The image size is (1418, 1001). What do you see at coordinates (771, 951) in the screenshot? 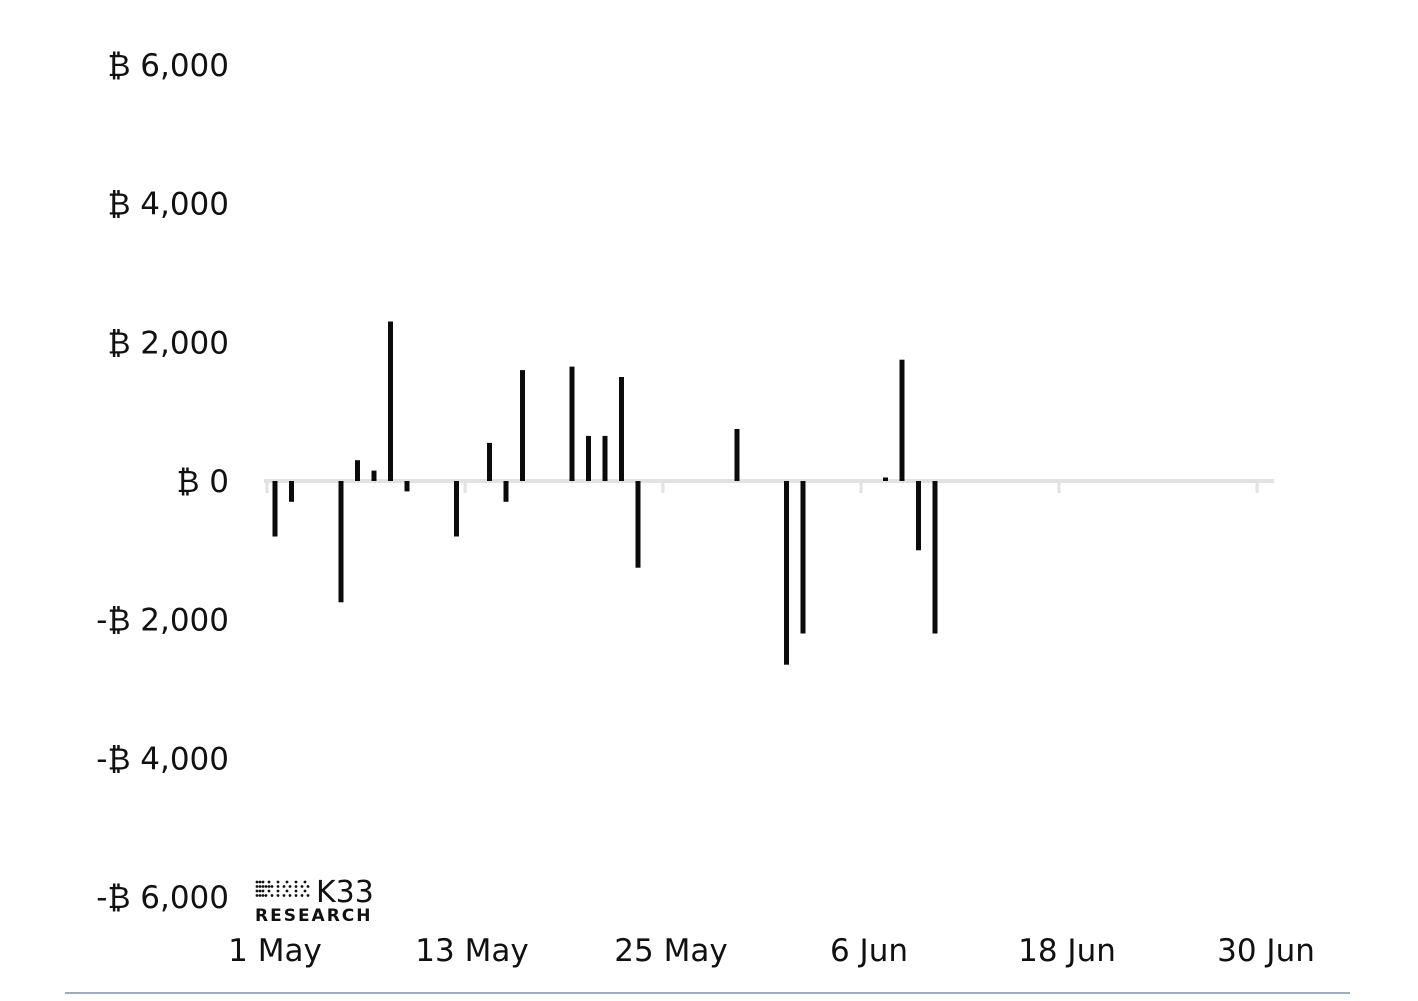
I see `x-axis-tick-labels: 1 May 13 May 25 May 6 Jun 18 Jun 30 Jun` at bounding box center [771, 951].